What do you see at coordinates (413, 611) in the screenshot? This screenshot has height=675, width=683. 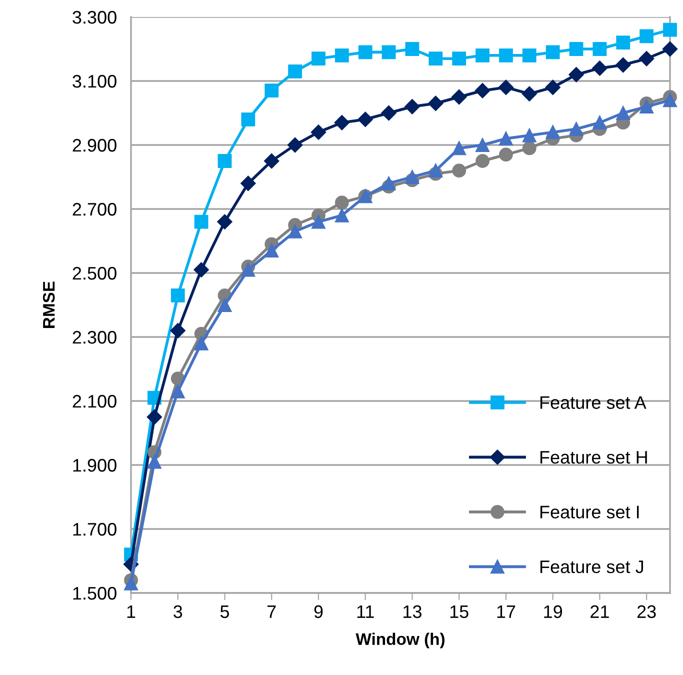 I see `x-tick-label: 13` at bounding box center [413, 611].